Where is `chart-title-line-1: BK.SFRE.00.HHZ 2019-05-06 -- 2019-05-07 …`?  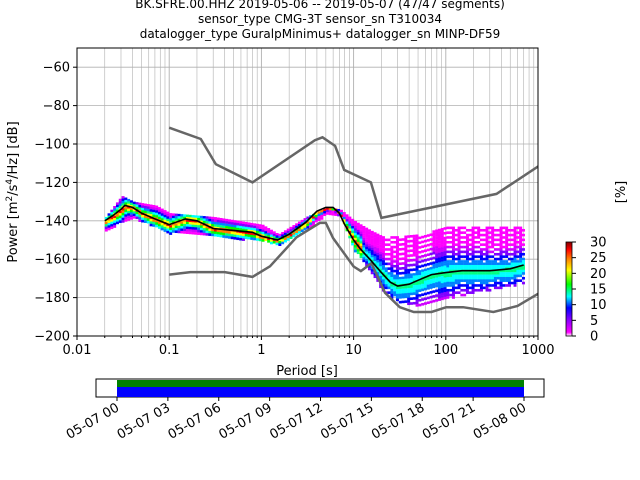
chart-title-line-1: BK.SFRE.00.HHZ 2019-05-06 -- 2019-05-07 … is located at coordinates (320, 5).